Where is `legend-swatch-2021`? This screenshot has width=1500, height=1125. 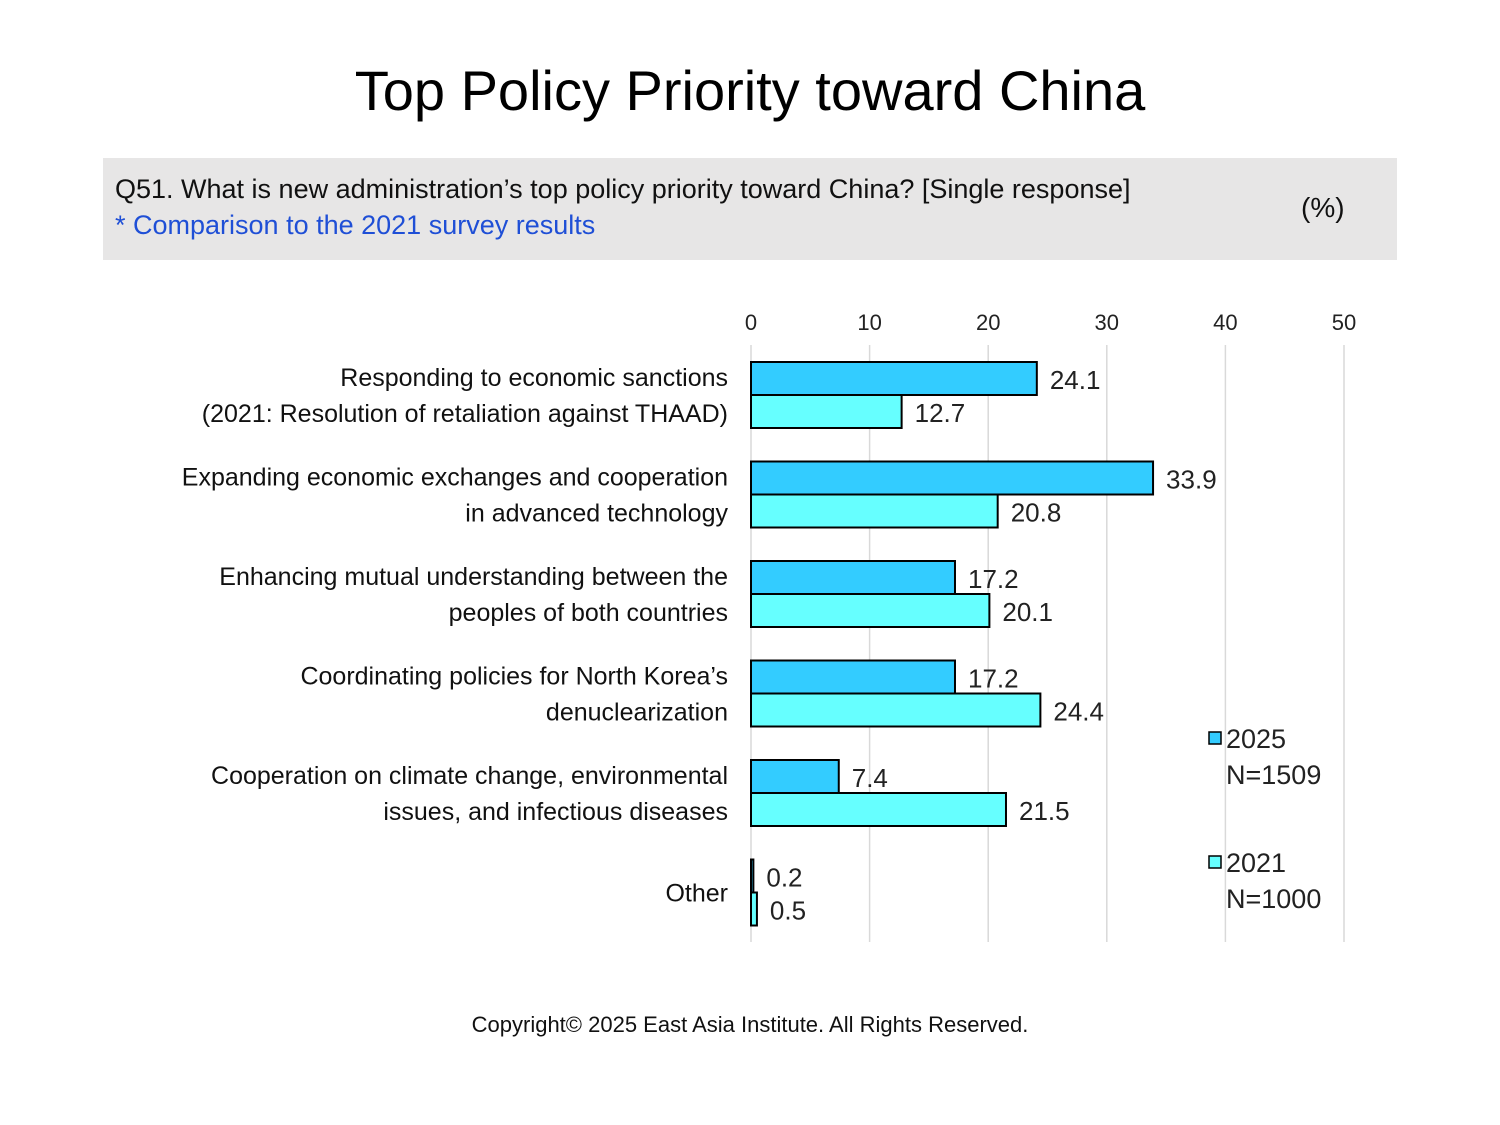
legend-swatch-2021 is located at coordinates (1215, 862).